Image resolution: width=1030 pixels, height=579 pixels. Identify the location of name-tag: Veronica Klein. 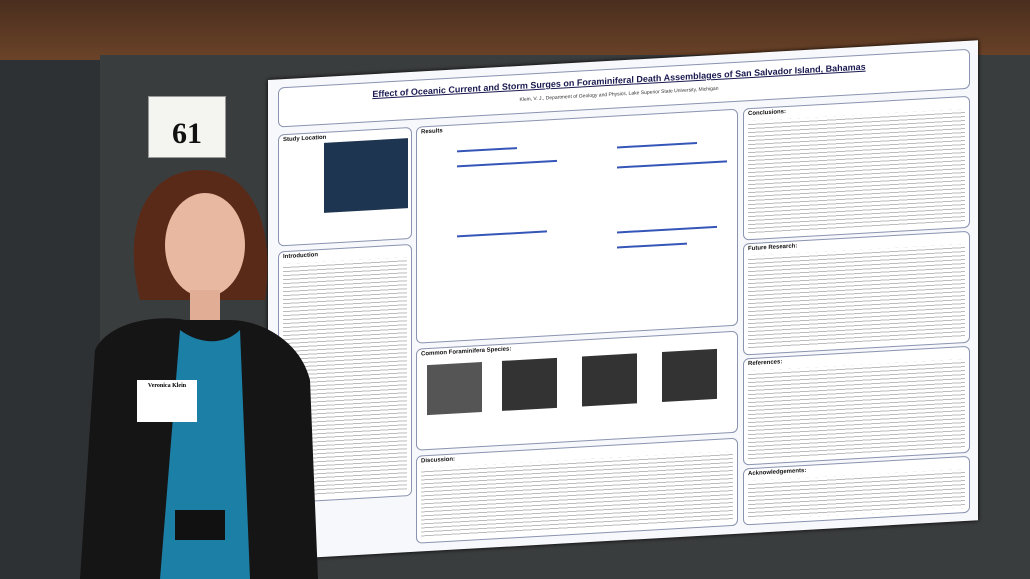
(167, 401).